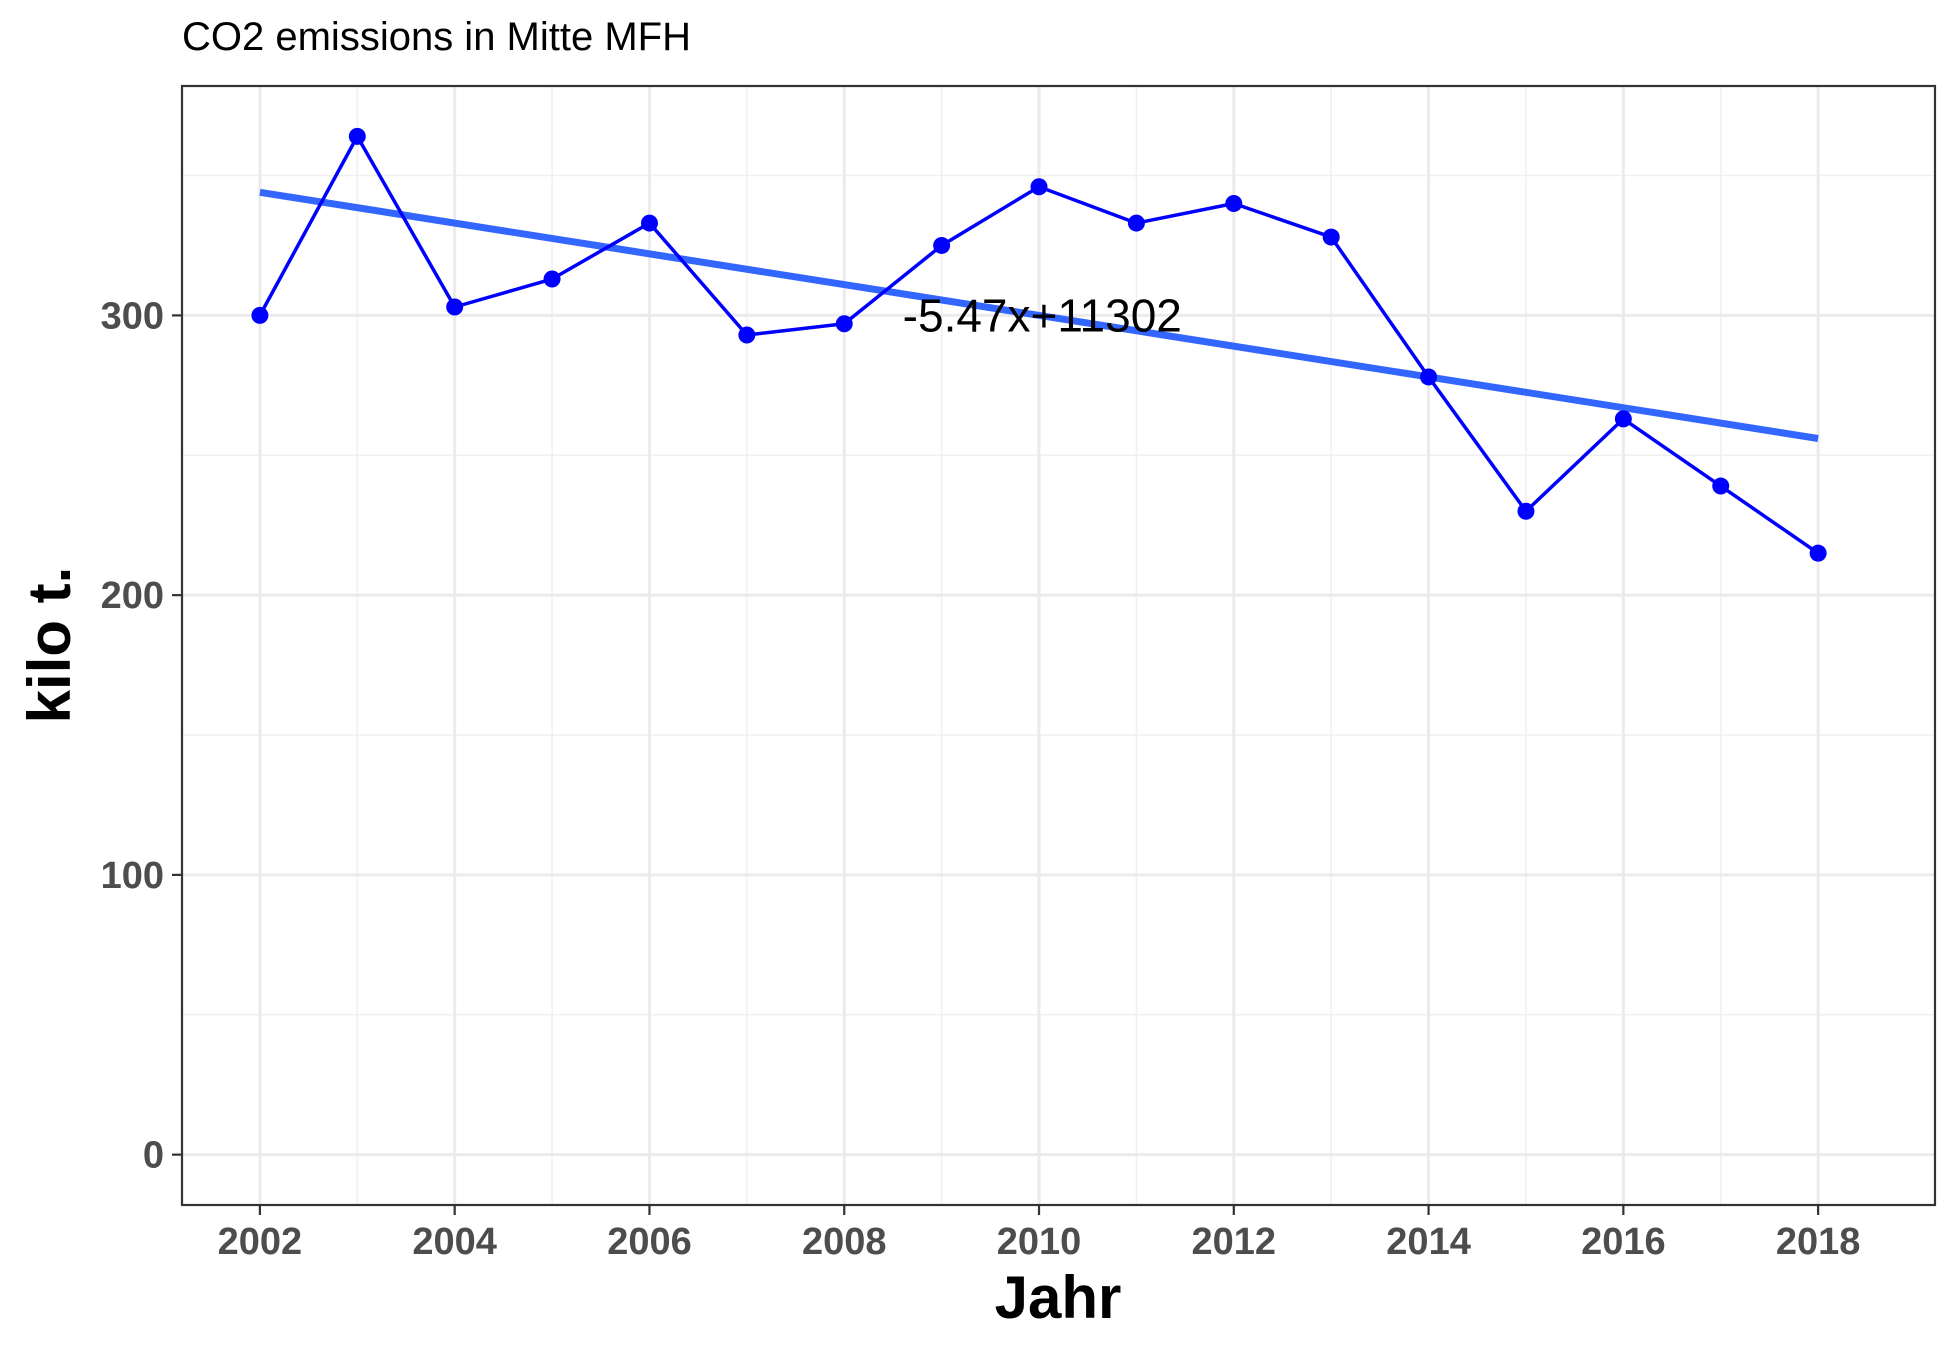 The width and height of the screenshot is (1950, 1349). Describe the element at coordinates (436, 37) in the screenshot. I see `chart-title: CO2 emissions in Mitte MFH` at that location.